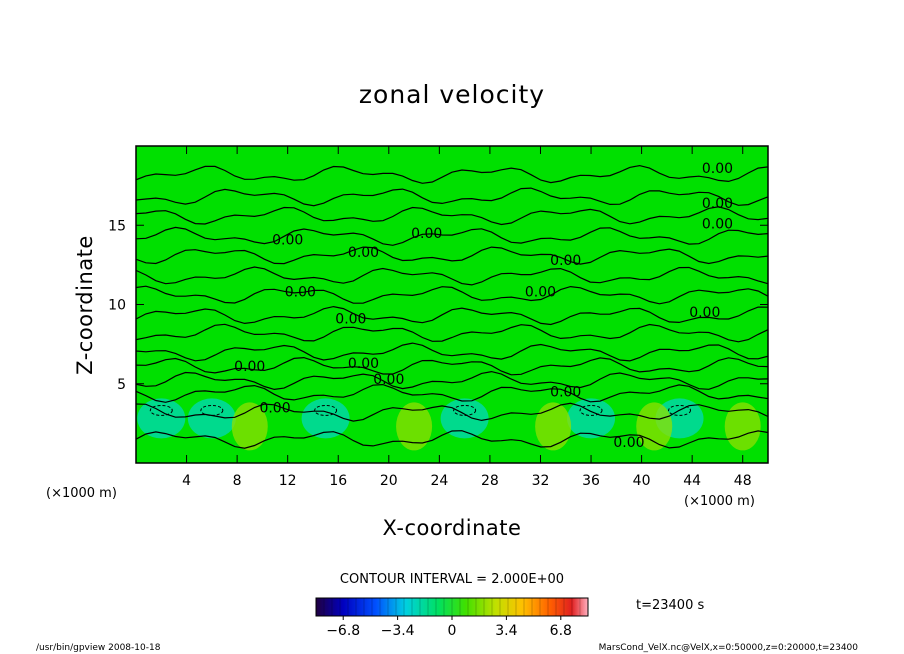 This screenshot has height=654, width=904. I want to click on colorbar-tick-label: −3.4, so click(398, 631).